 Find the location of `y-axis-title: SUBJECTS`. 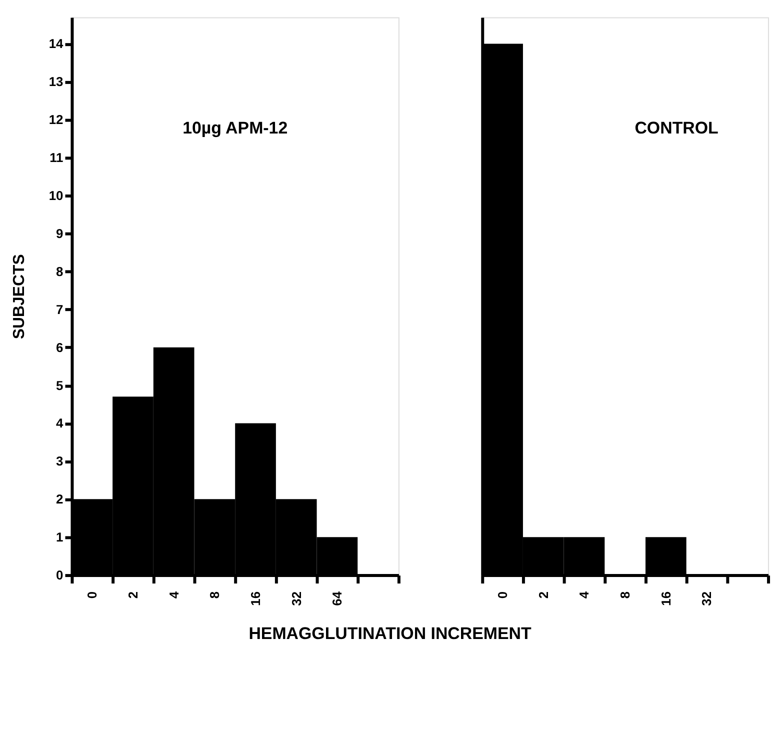

y-axis-title: SUBJECTS is located at coordinates (19, 297).